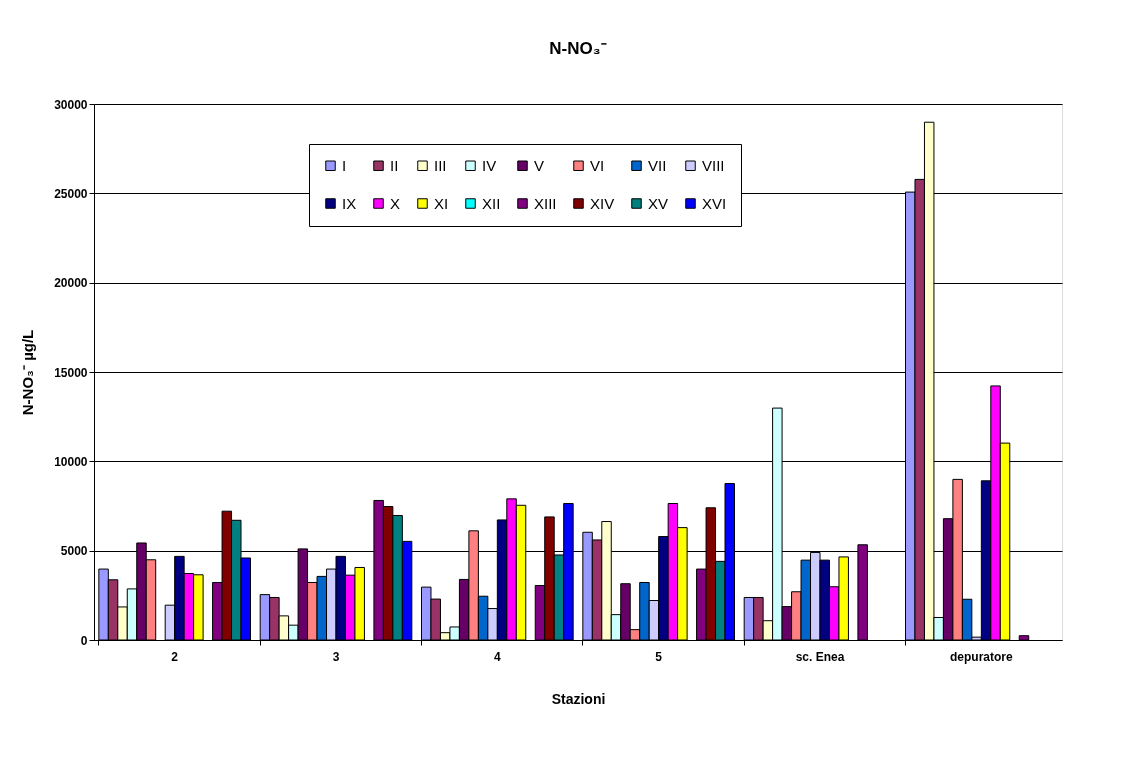 The width and height of the screenshot is (1121, 758). What do you see at coordinates (74, 551) in the screenshot?
I see `y-tick-label: 5000` at bounding box center [74, 551].